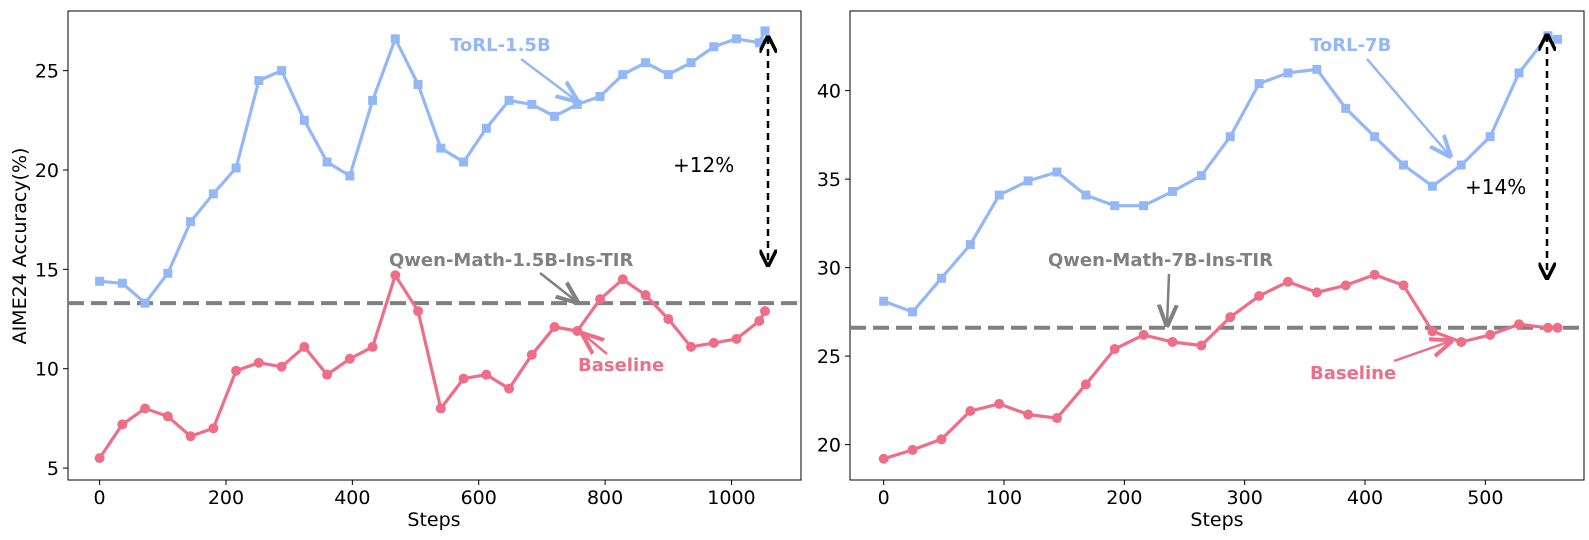 This screenshot has height=540, width=1589. What do you see at coordinates (1422, 352) in the screenshot?
I see `right-baseline-annotation-arrow` at bounding box center [1422, 352].